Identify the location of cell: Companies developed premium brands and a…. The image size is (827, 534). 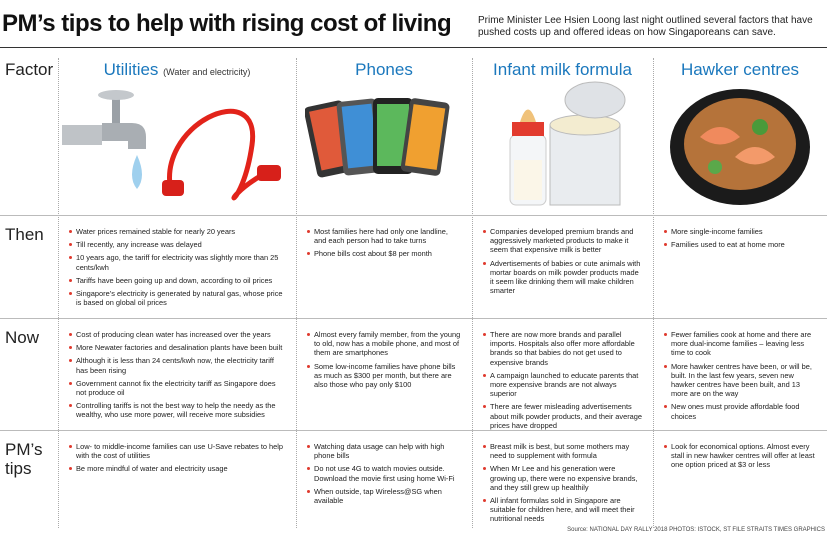
(562, 263).